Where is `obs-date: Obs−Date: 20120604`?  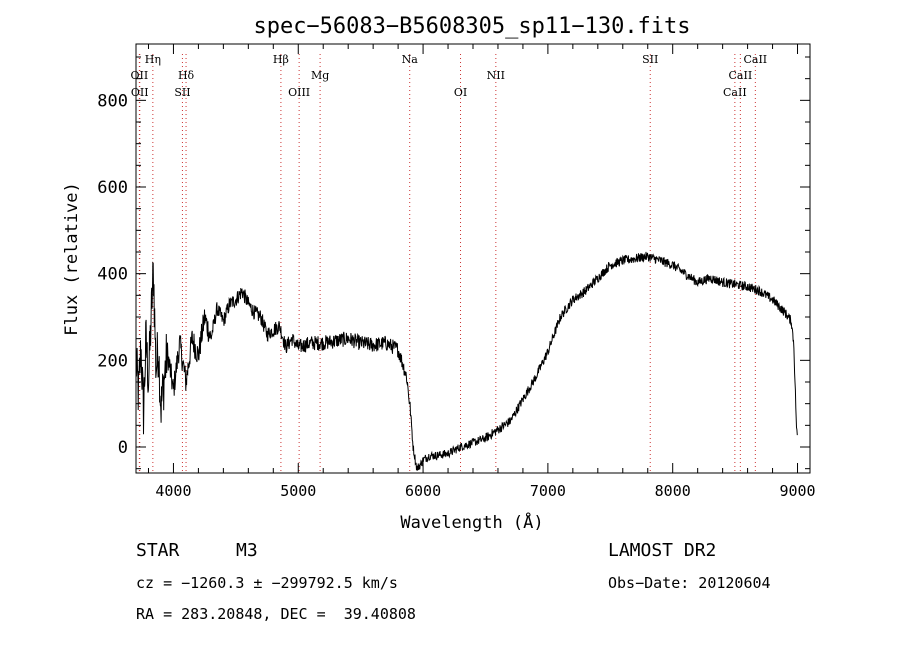 obs-date: Obs−Date: 20120604 is located at coordinates (689, 583).